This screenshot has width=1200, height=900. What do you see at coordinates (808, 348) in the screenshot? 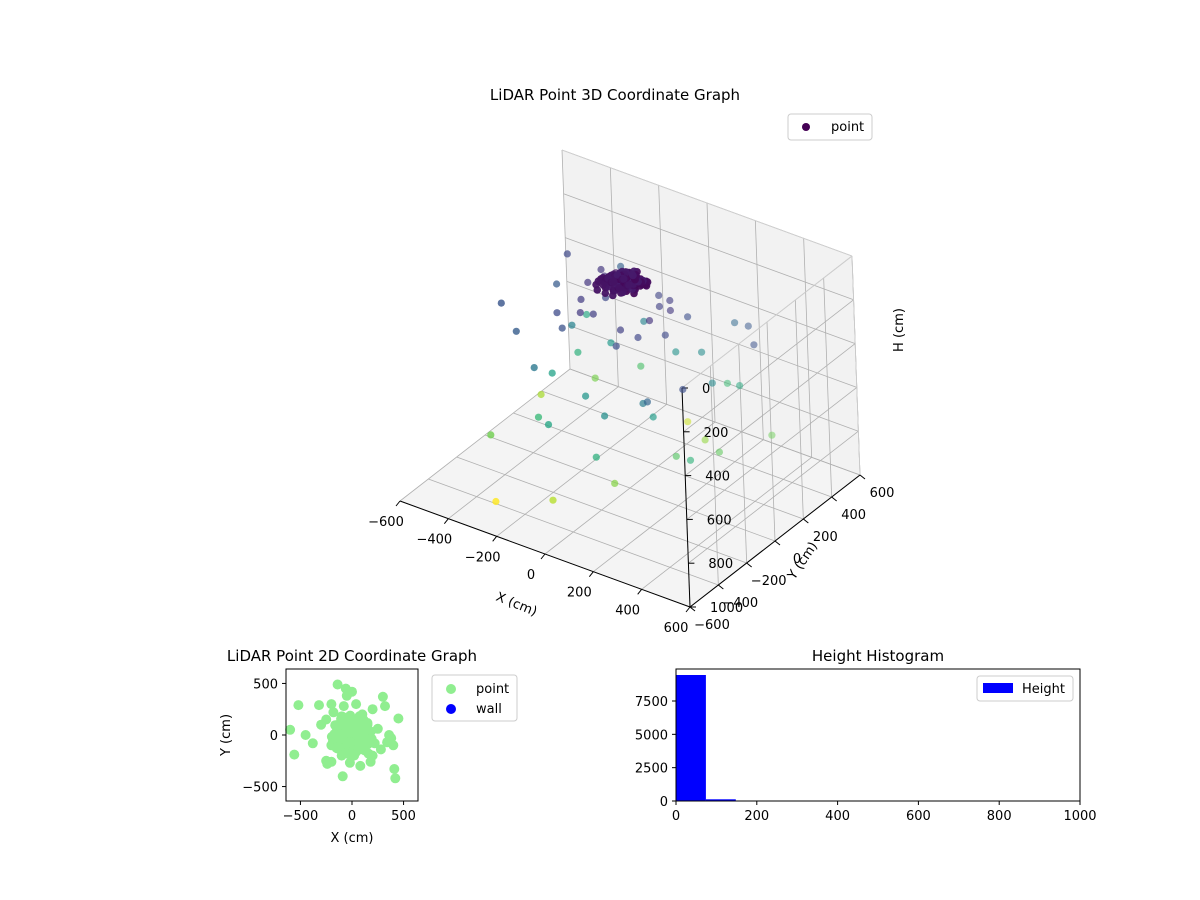
I see `grid-wall-x` at bounding box center [808, 348].